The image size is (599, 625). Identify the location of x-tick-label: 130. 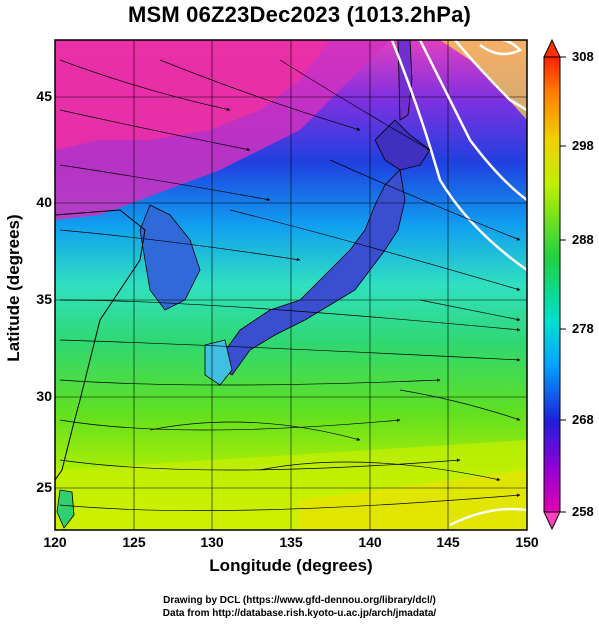
(212, 542).